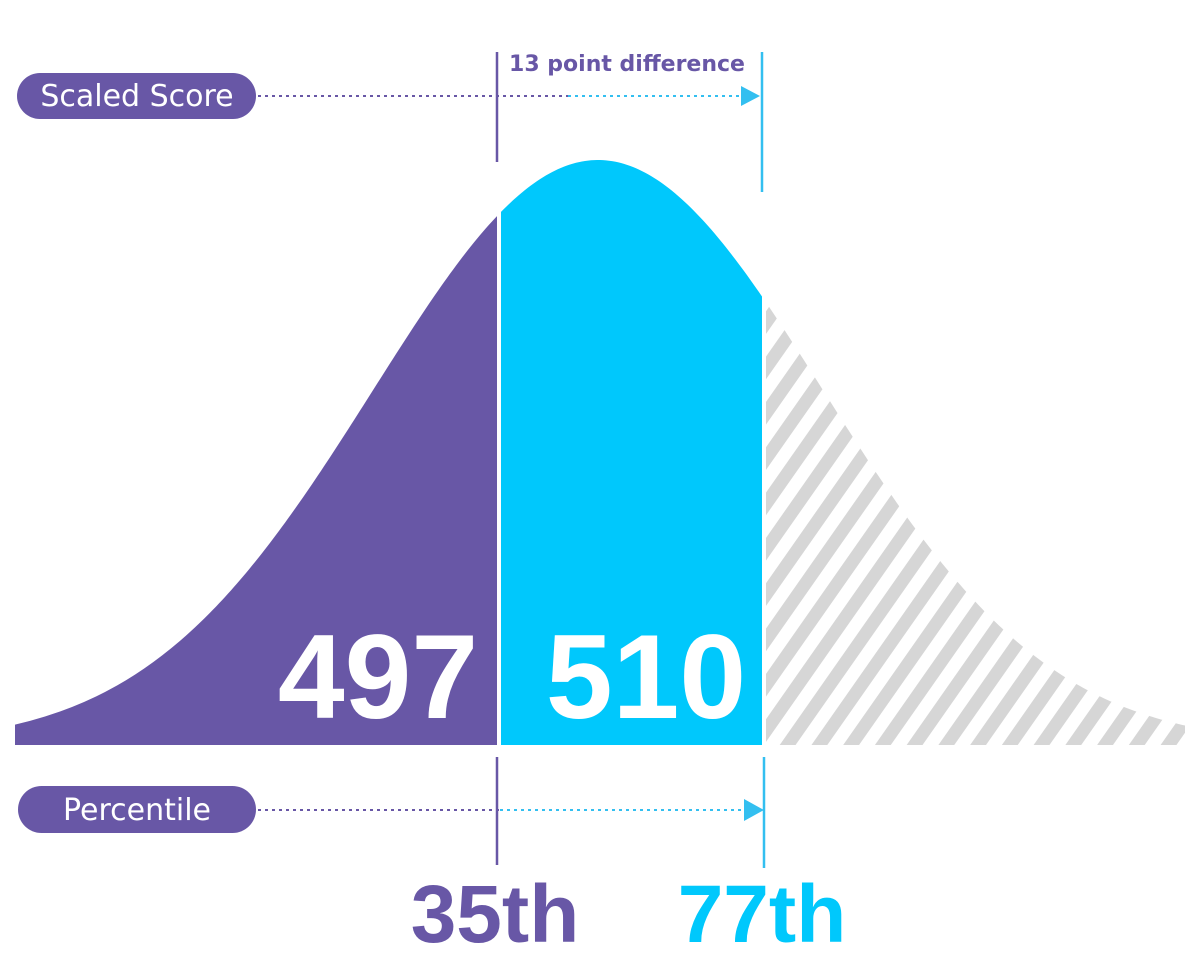 The width and height of the screenshot is (1200, 960). Describe the element at coordinates (511, 810) in the screenshot. I see `percentile-arrow` at that location.